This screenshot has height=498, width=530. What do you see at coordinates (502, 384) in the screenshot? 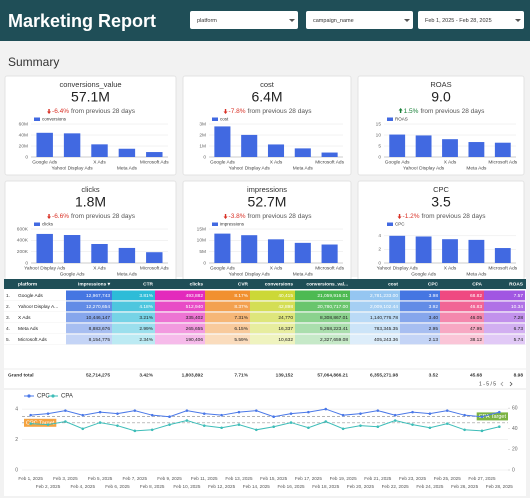
I see `page-prev` at bounding box center [502, 384].